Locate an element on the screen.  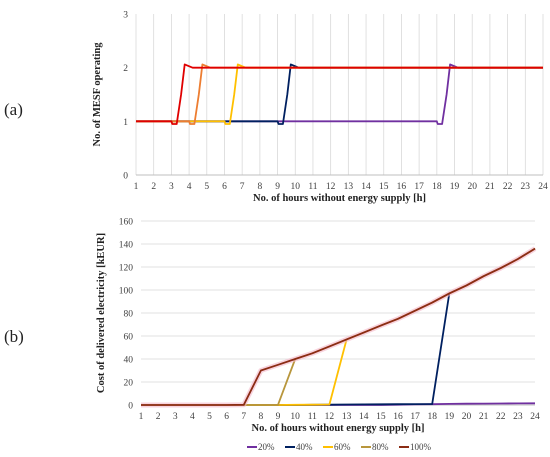
series-line is located at coordinates (339, 94).